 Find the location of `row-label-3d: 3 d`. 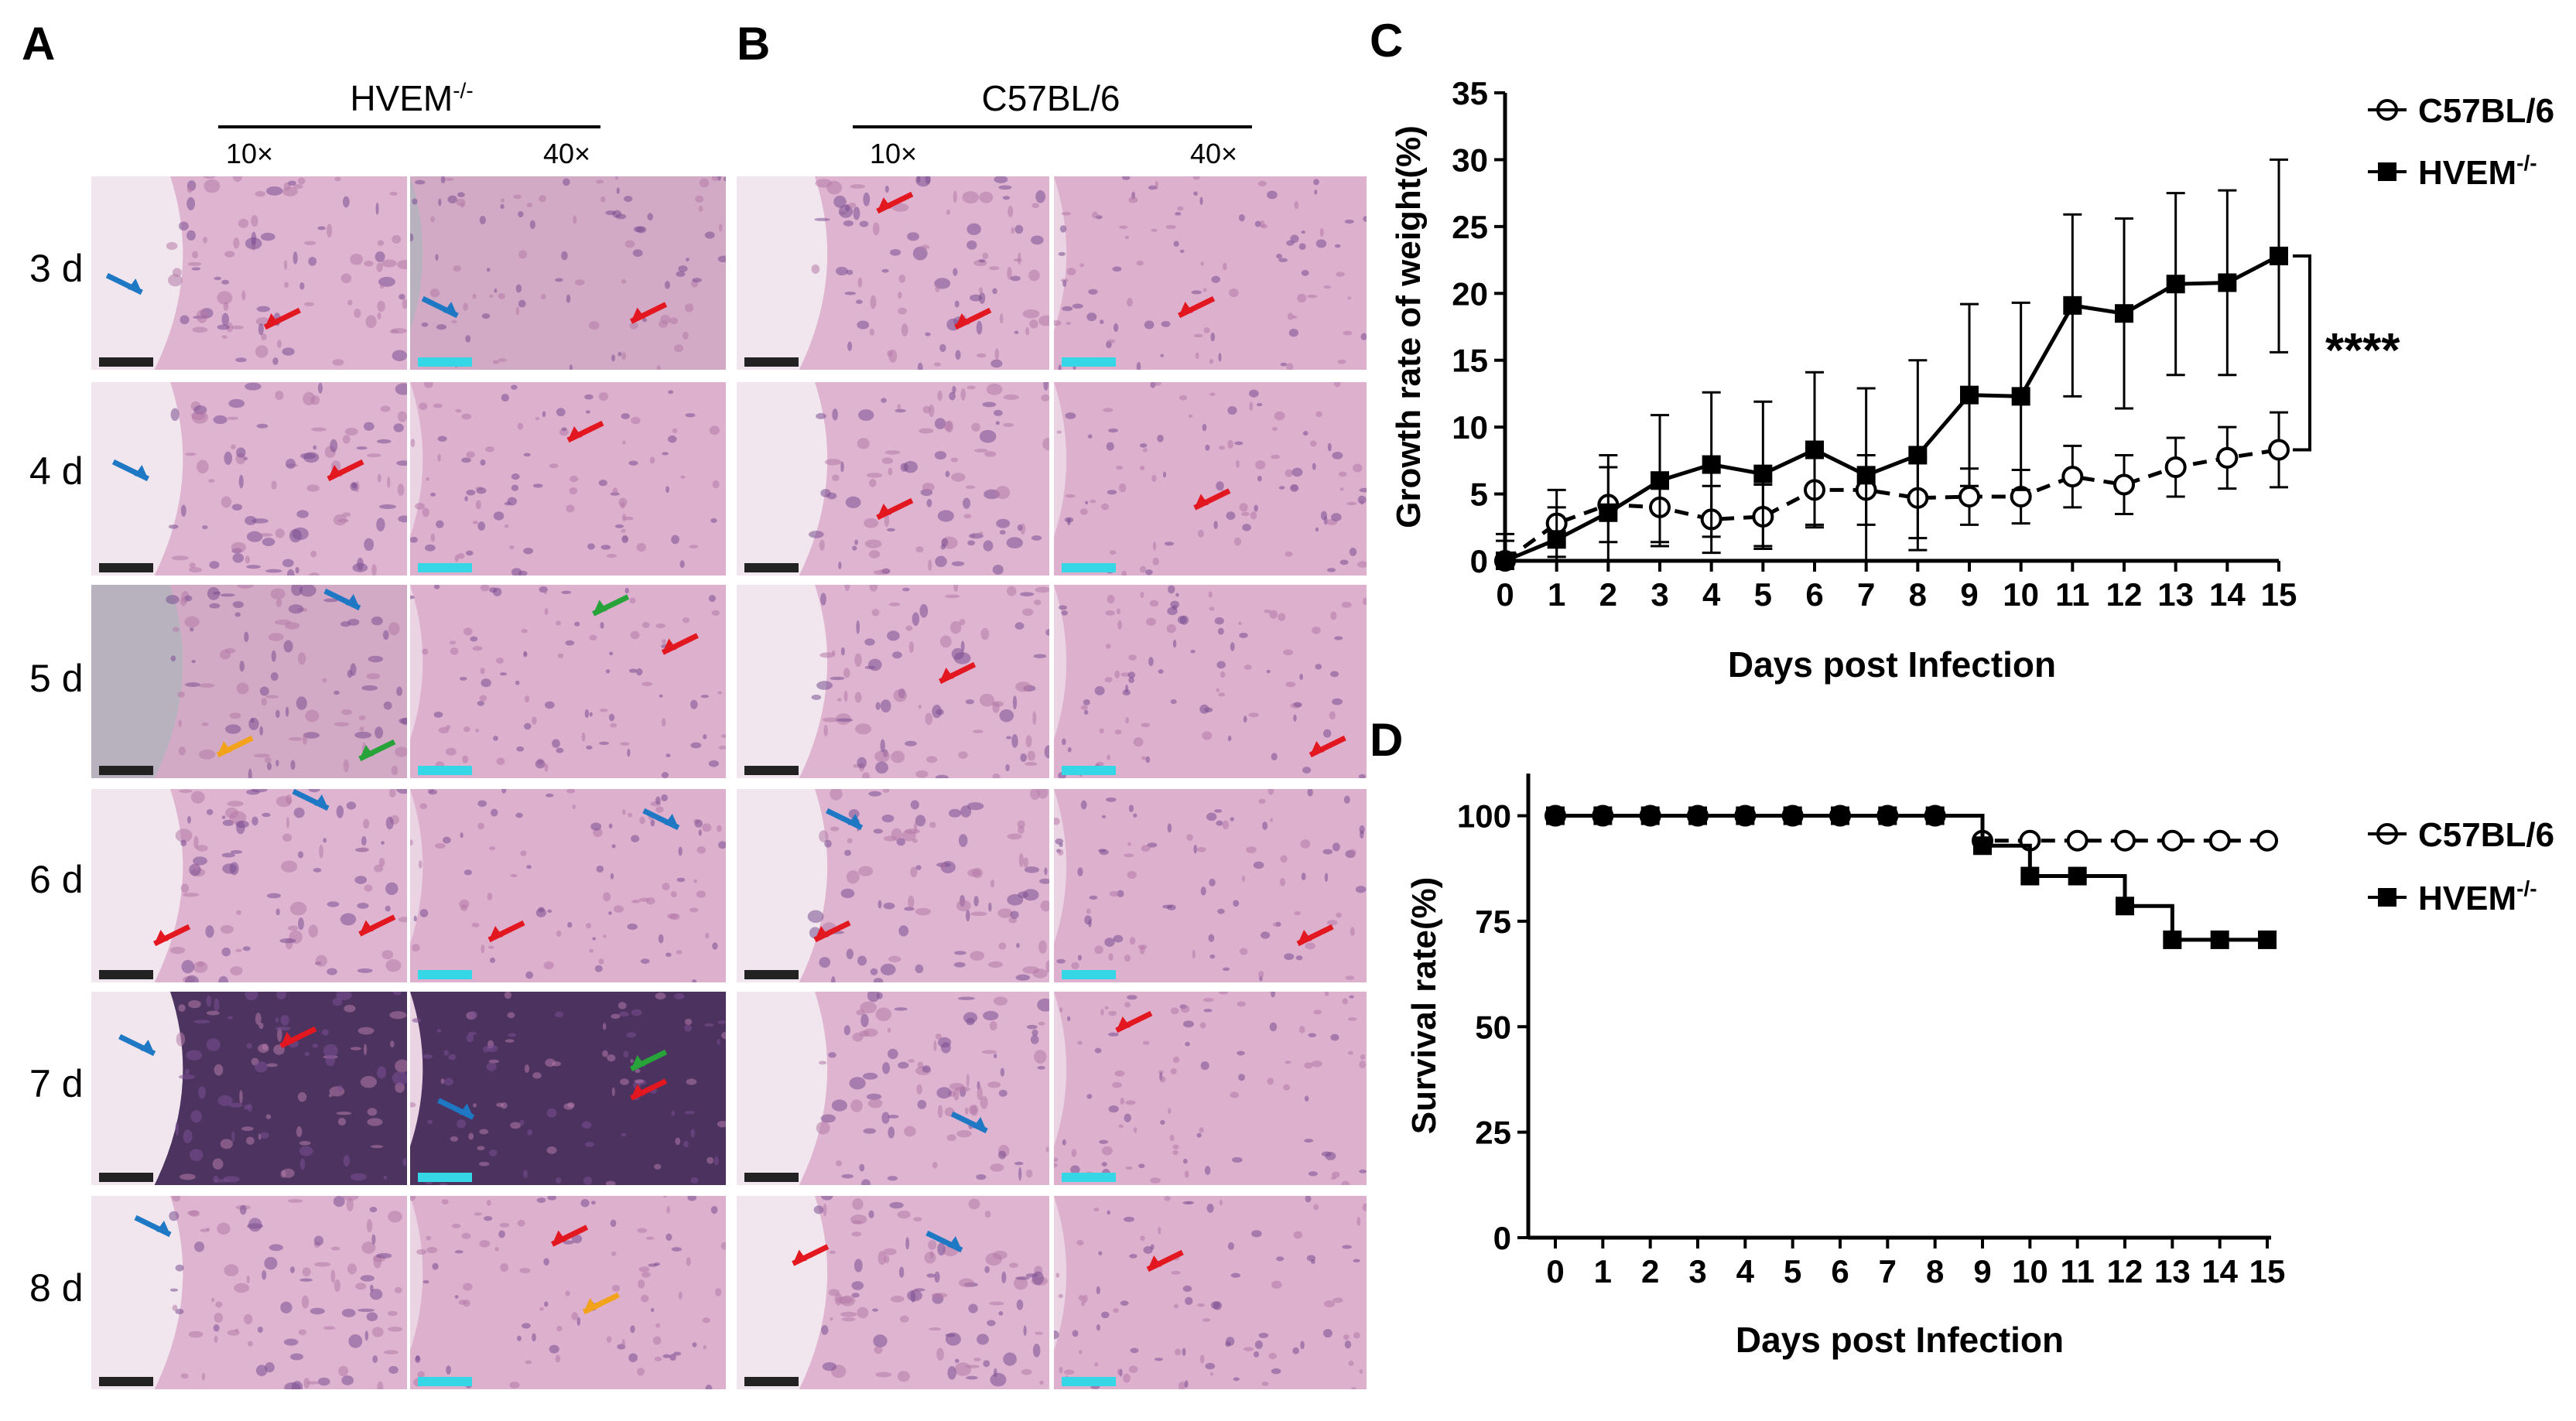

row-label-3d: 3 d is located at coordinates (57, 268).